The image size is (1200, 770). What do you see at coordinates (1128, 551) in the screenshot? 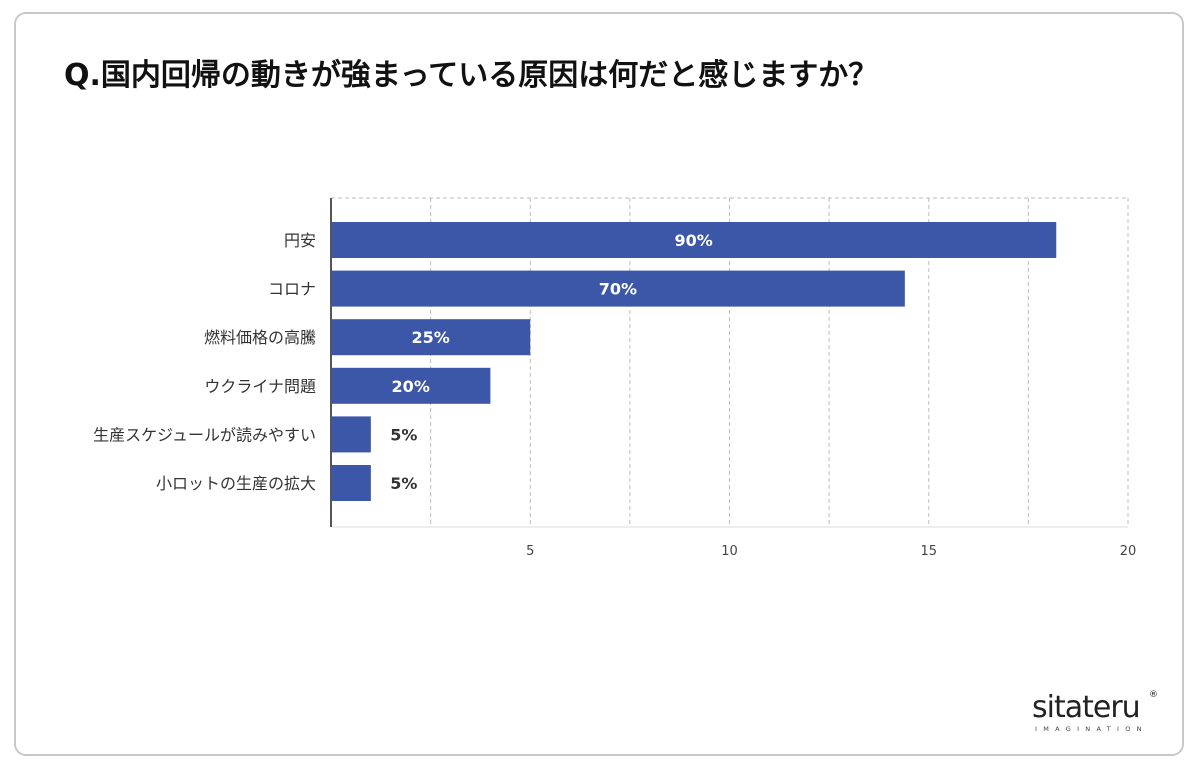
I see `x-tick-label: 20` at bounding box center [1128, 551].